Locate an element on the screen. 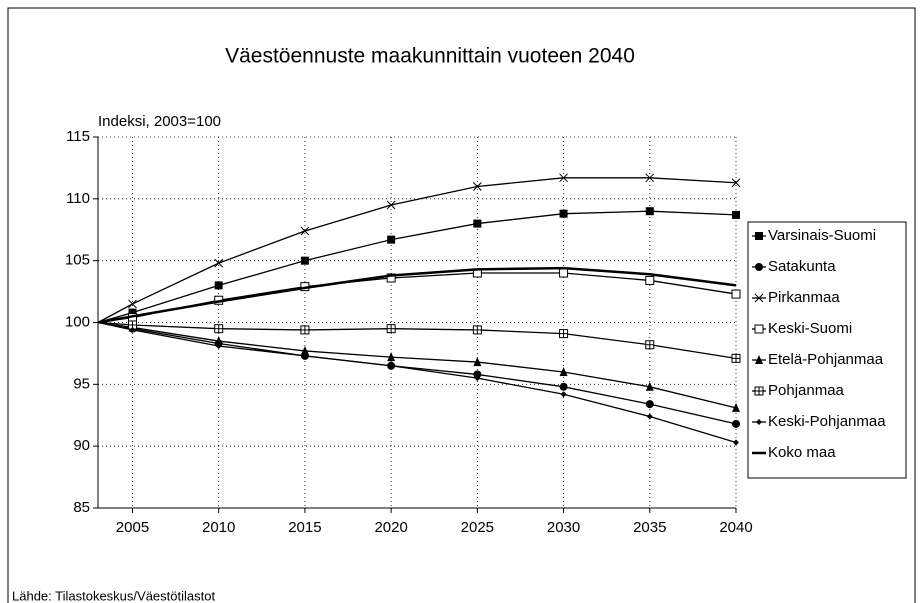  y-tick-label: 100 is located at coordinates (77, 321).